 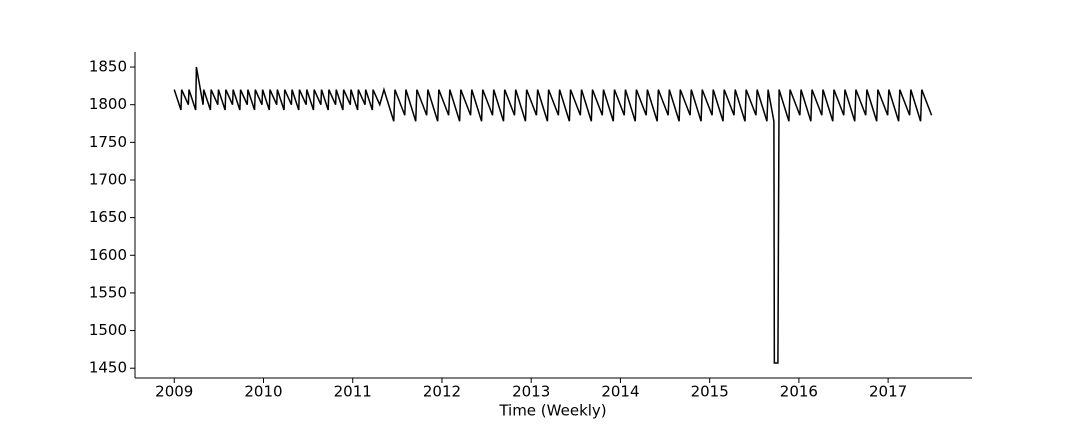 I want to click on y-tick-label: 1500, so click(x=108, y=330).